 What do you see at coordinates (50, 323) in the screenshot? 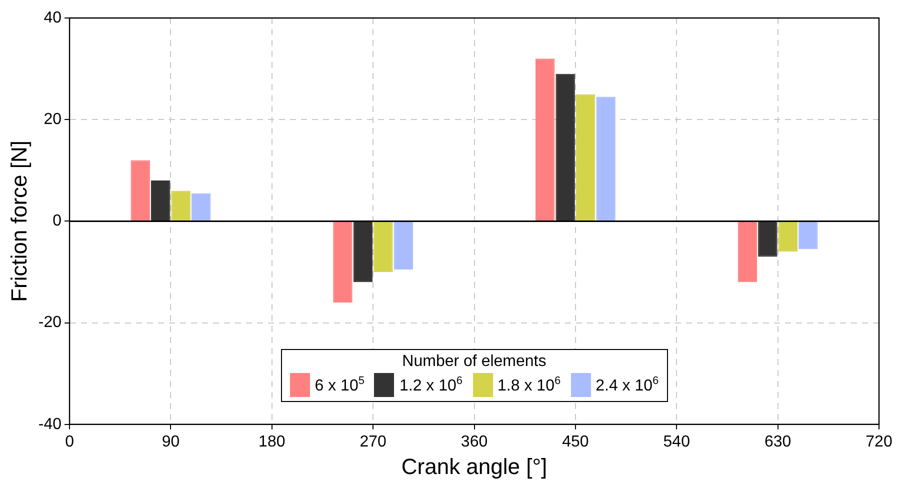
I see `y-tick-label: -20` at bounding box center [50, 323].